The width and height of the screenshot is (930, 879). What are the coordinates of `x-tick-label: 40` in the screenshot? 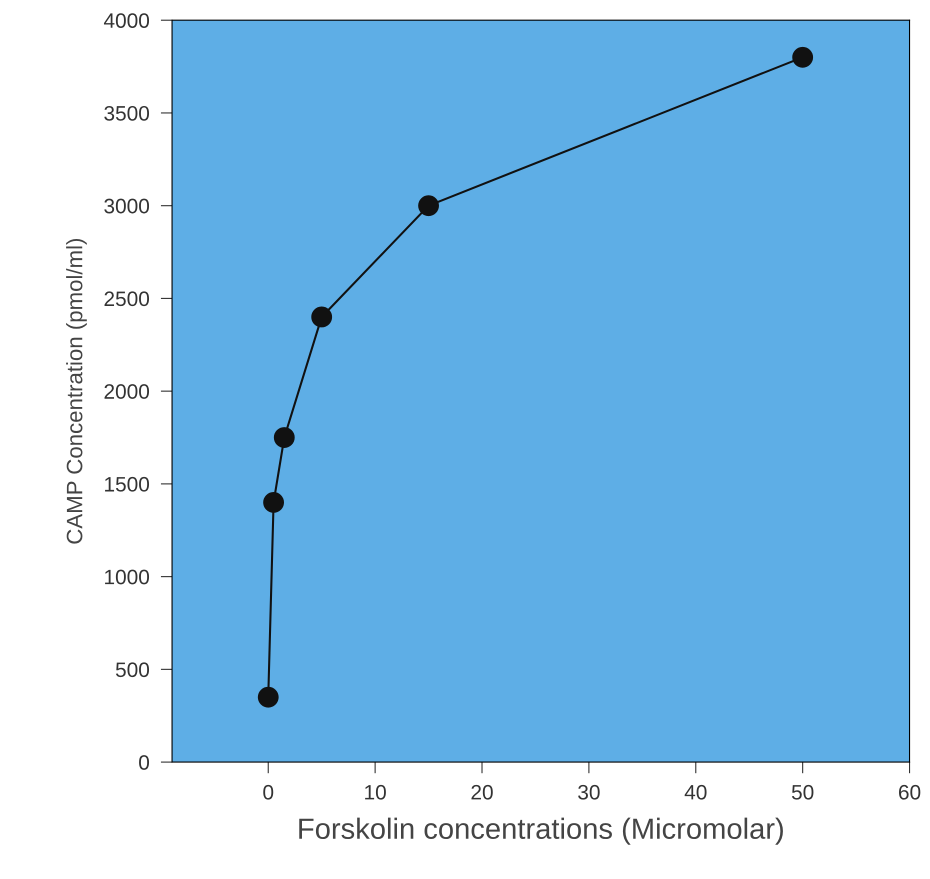 It's located at (695, 792).